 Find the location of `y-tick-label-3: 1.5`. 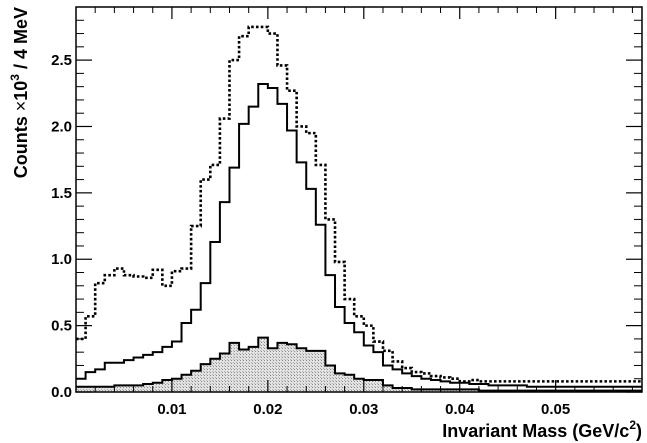

y-tick-label-3: 1.5 is located at coordinates (61, 193).